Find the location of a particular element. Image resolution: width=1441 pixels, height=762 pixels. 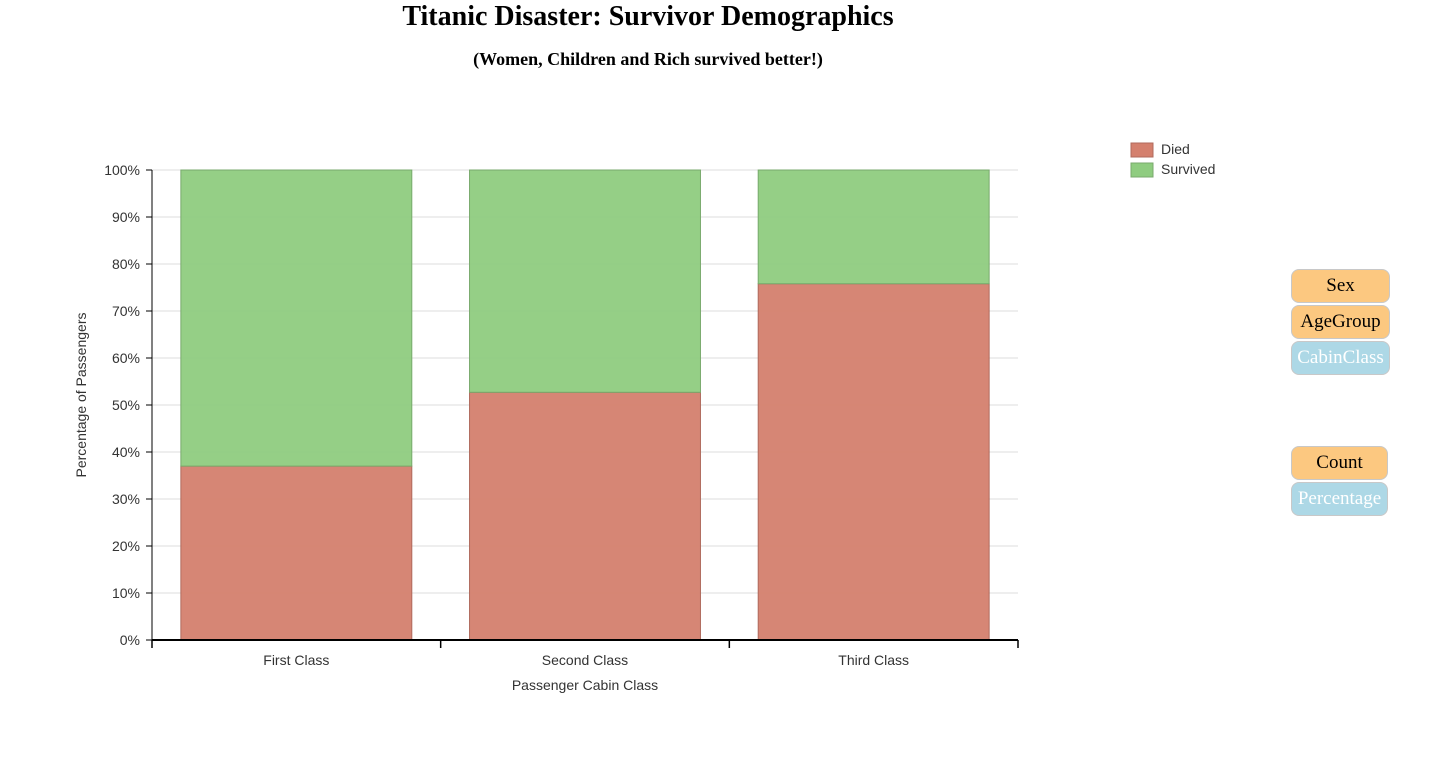

legend-label-survived: Survived is located at coordinates (1188, 169).